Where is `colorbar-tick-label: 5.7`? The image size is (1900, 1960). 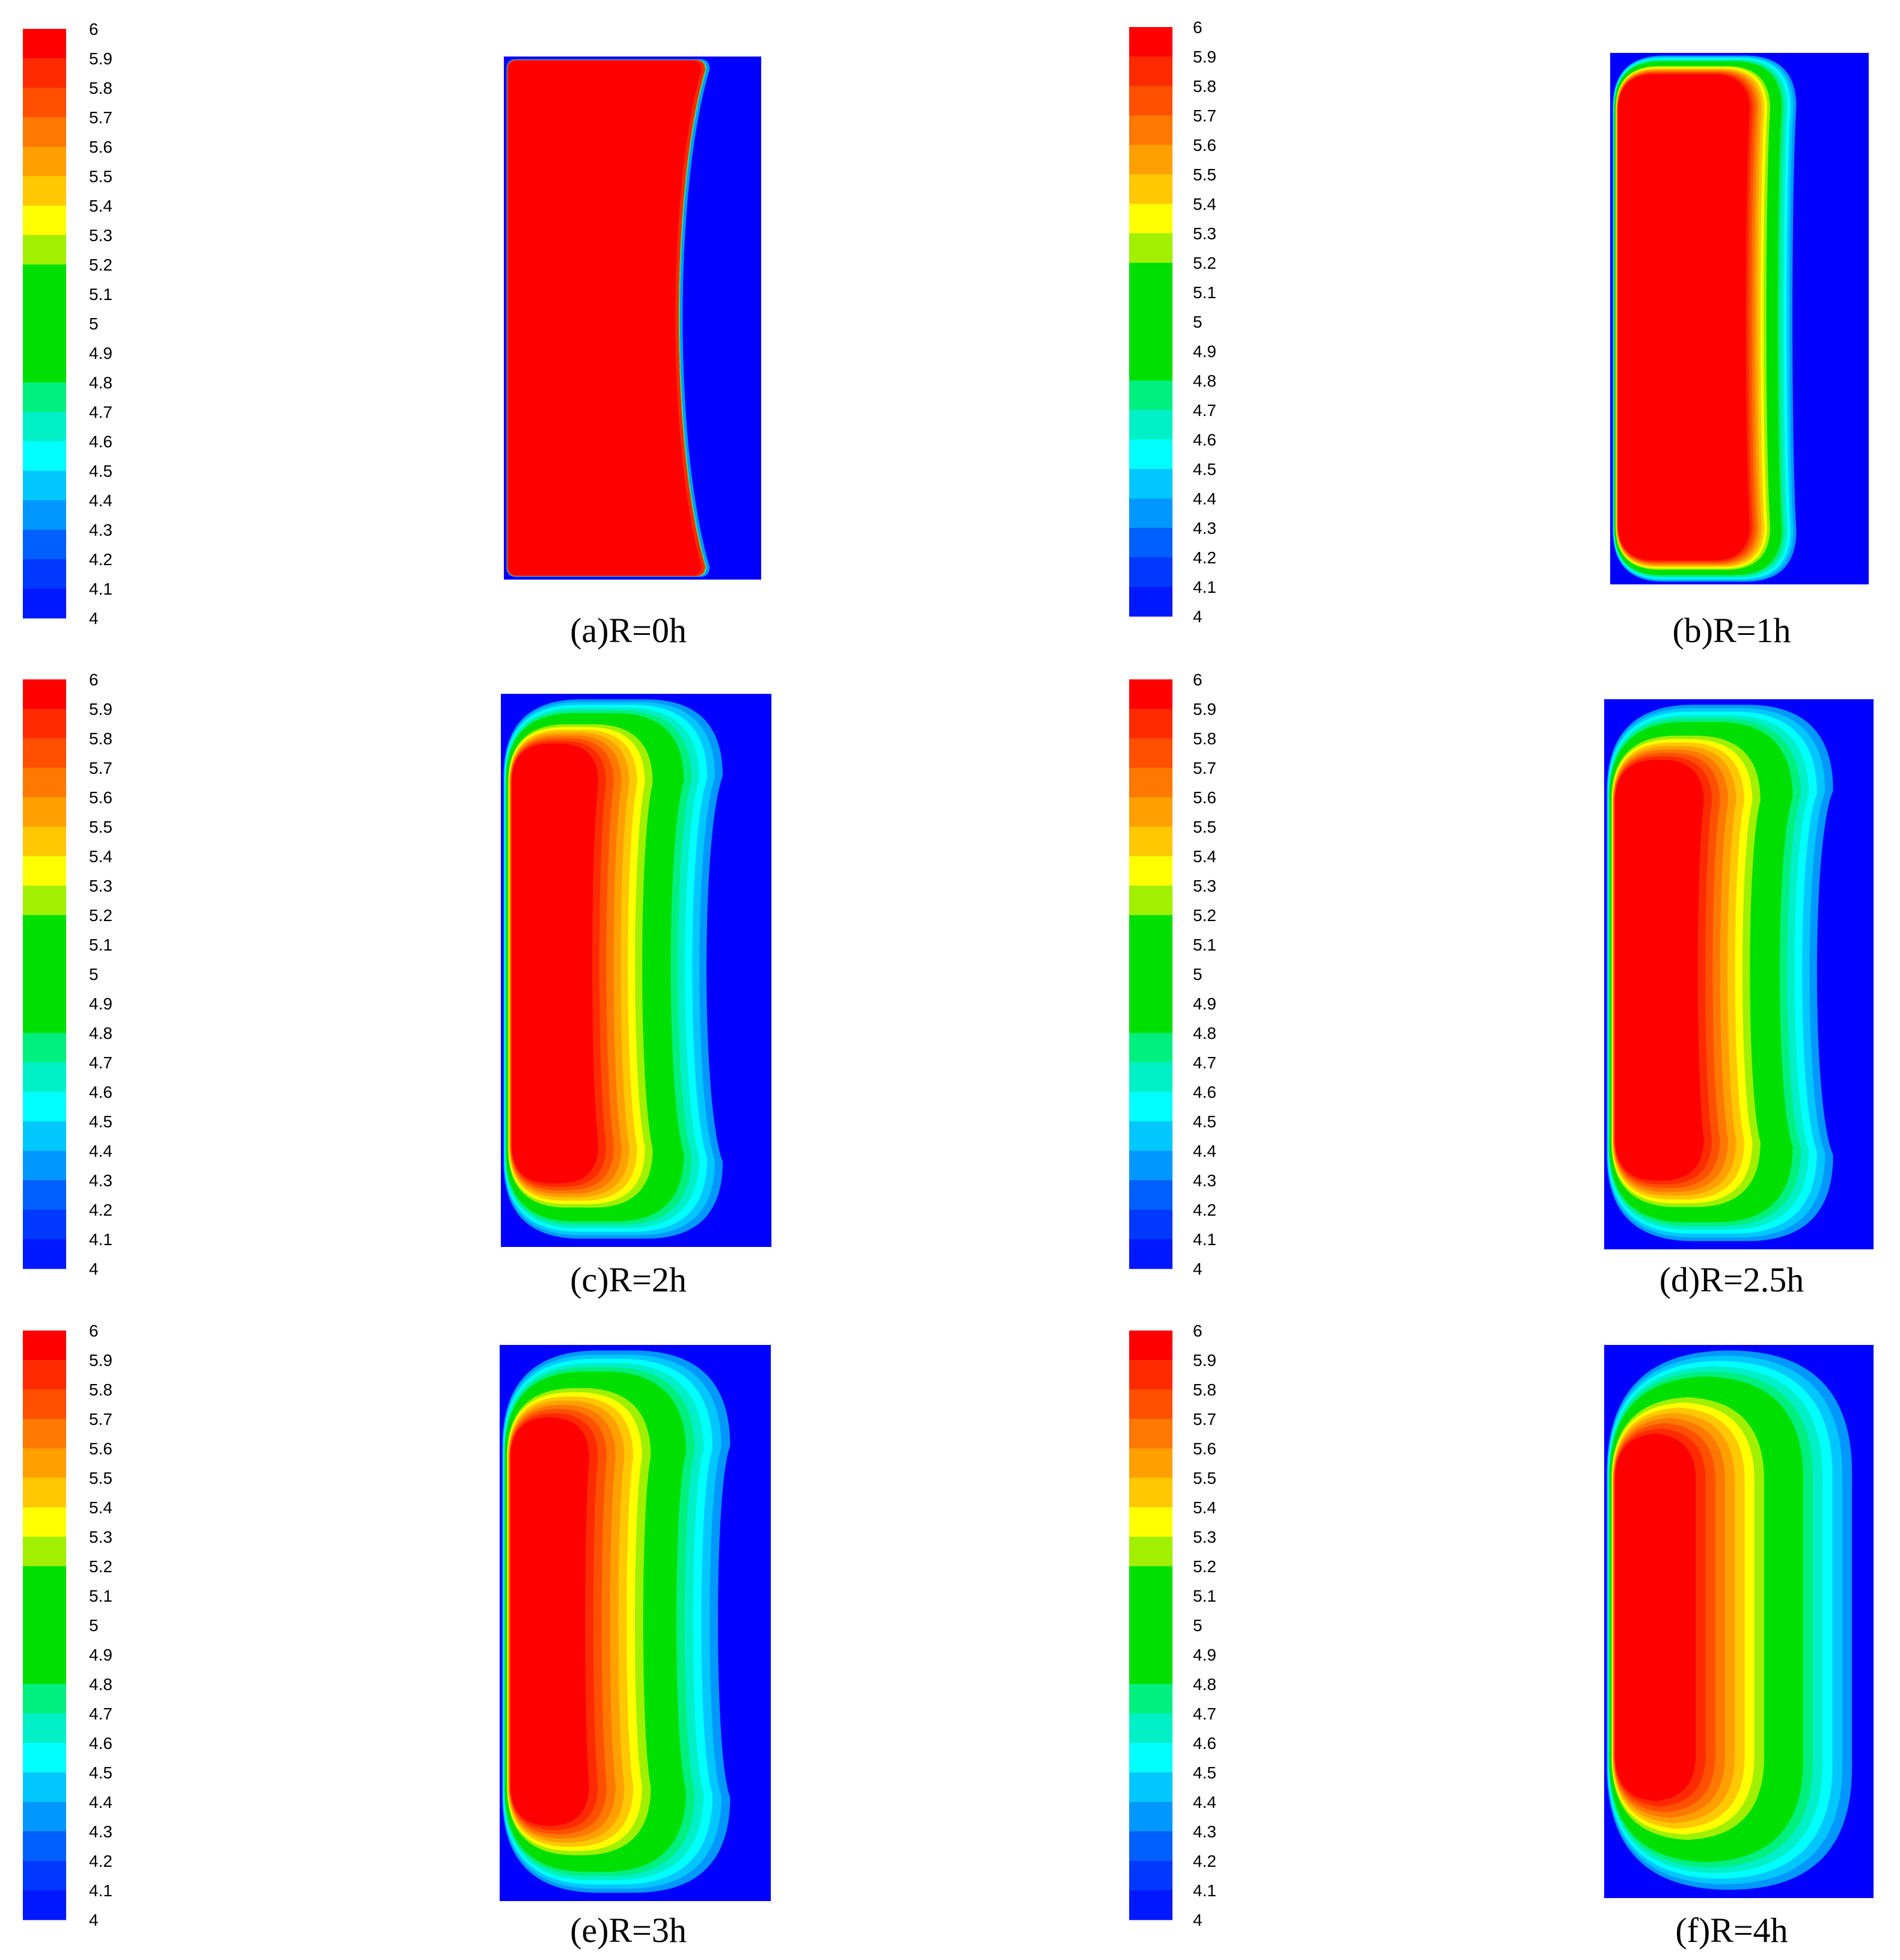
colorbar-tick-label: 5.7 is located at coordinates (1204, 768).